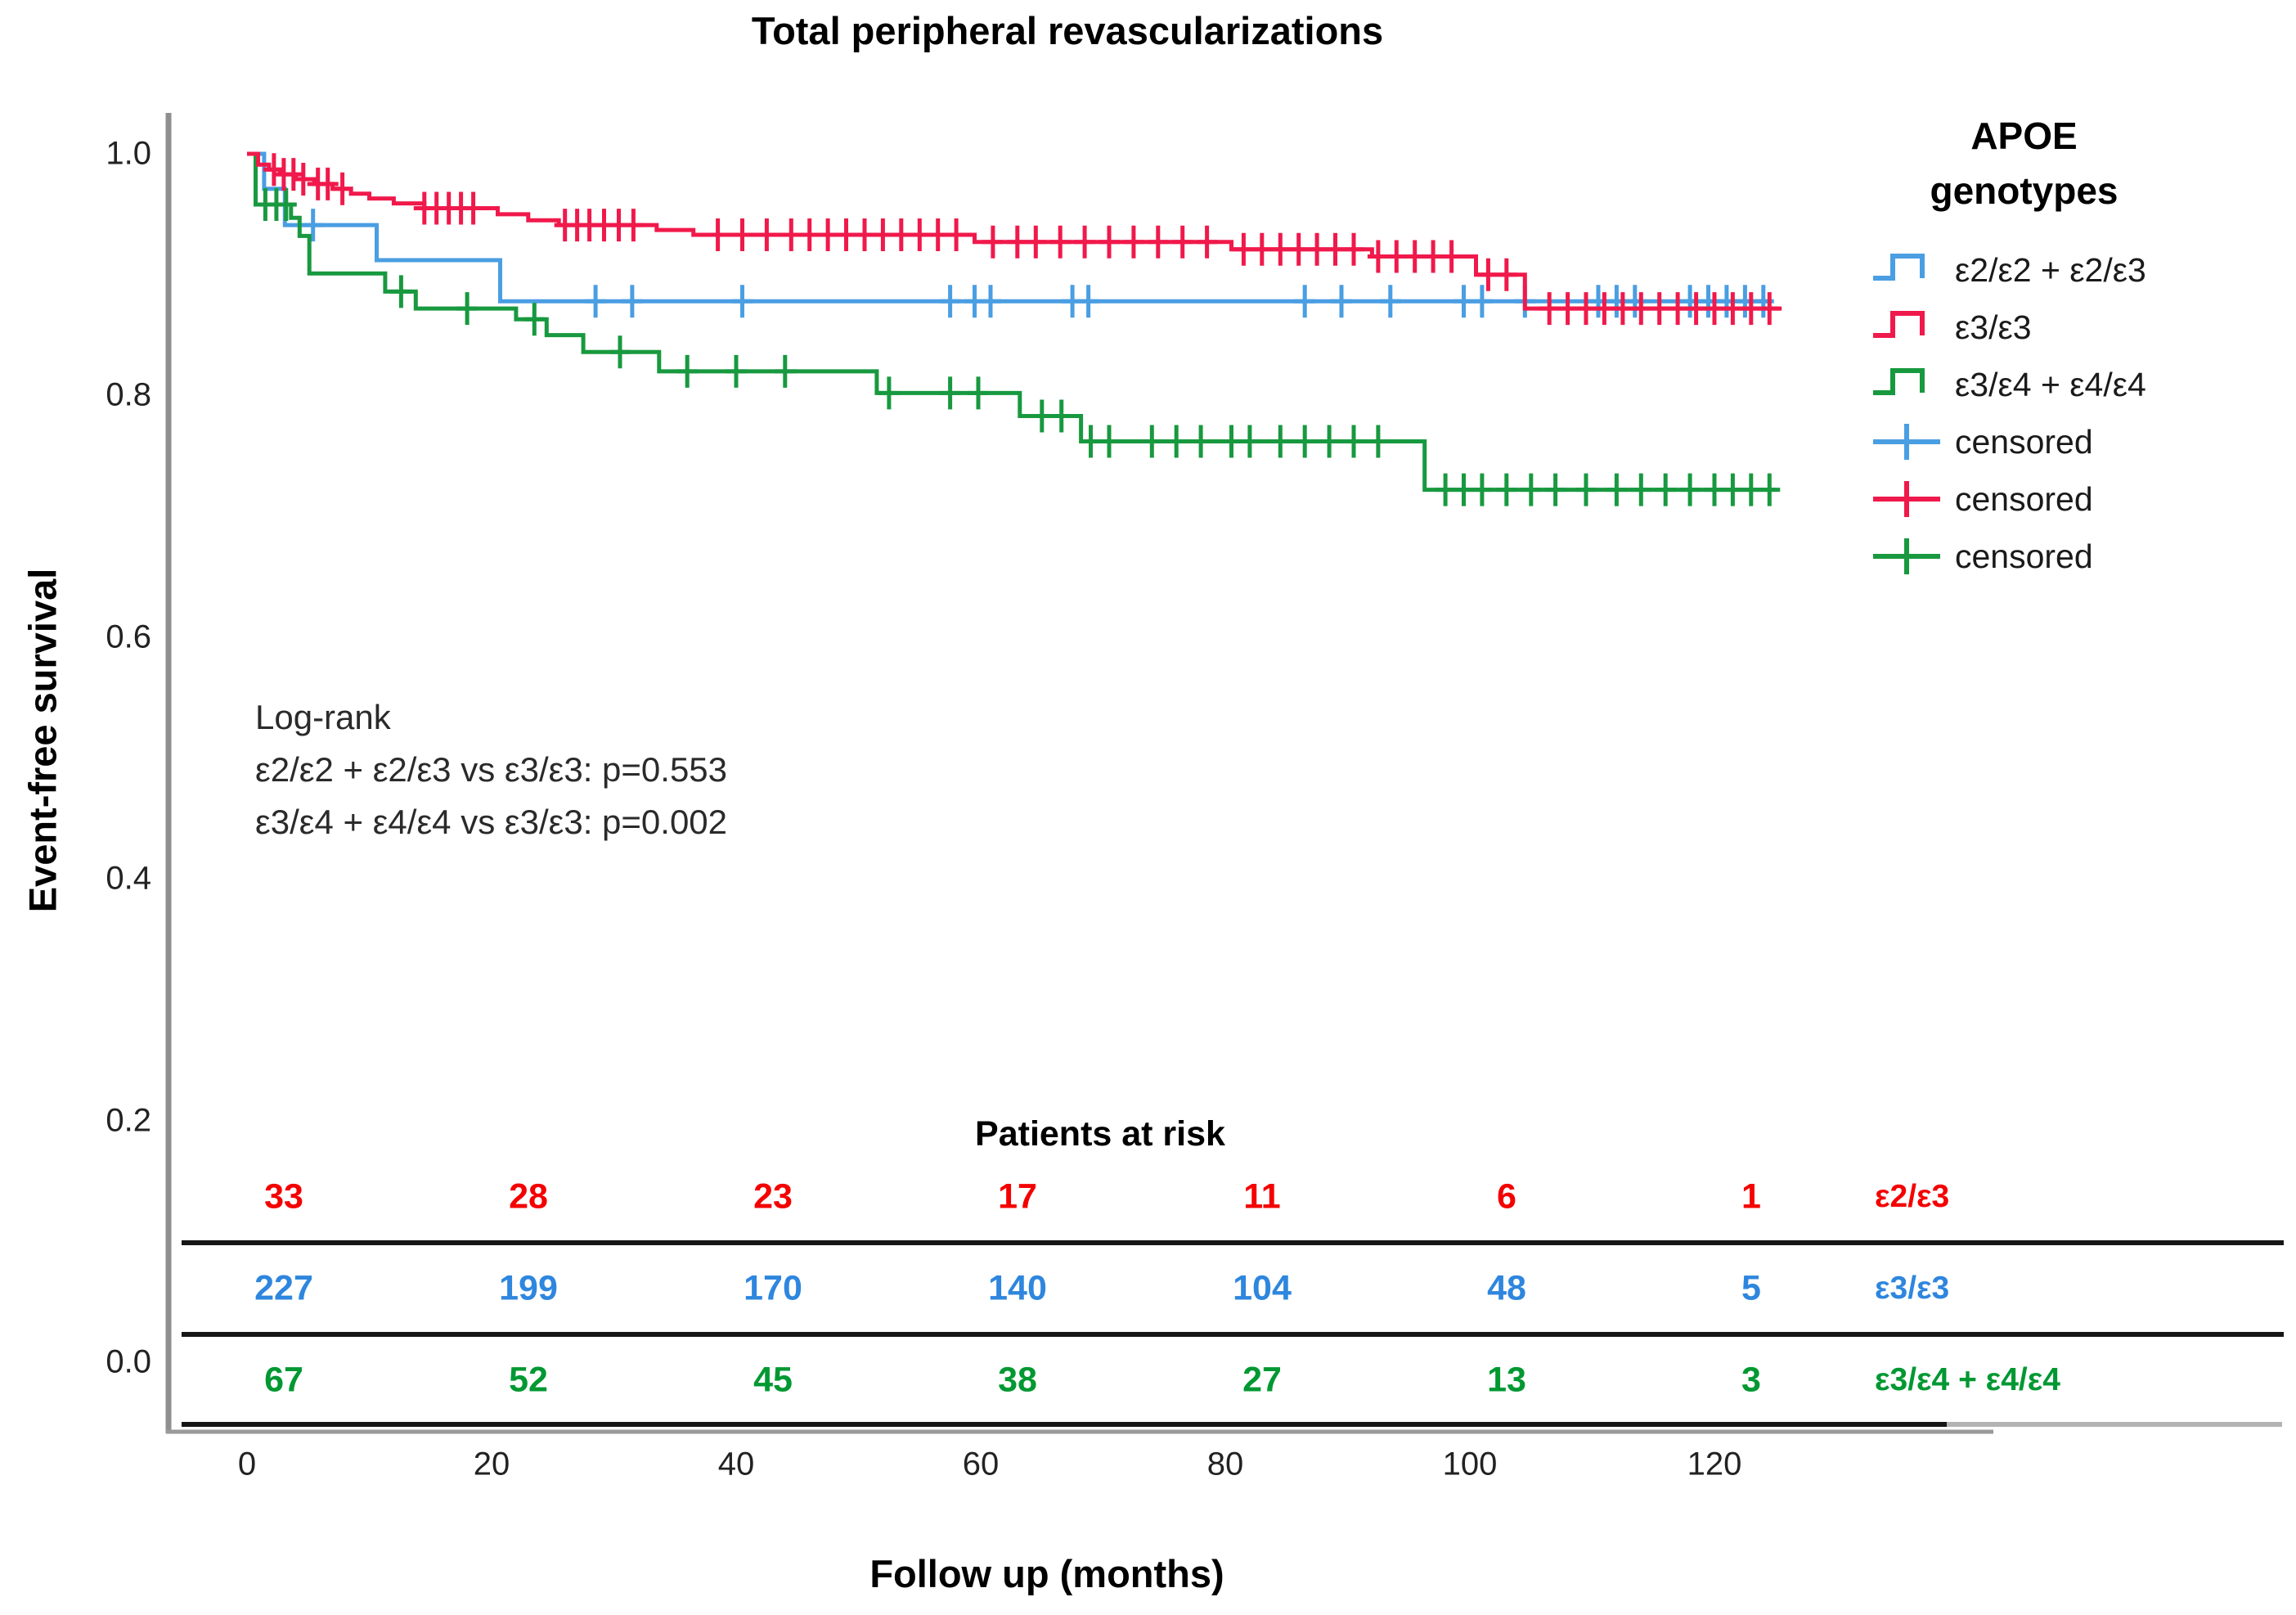 The width and height of the screenshot is (2296, 1615). What do you see at coordinates (1262, 1288) in the screenshot?
I see `risk-count: 104` at bounding box center [1262, 1288].